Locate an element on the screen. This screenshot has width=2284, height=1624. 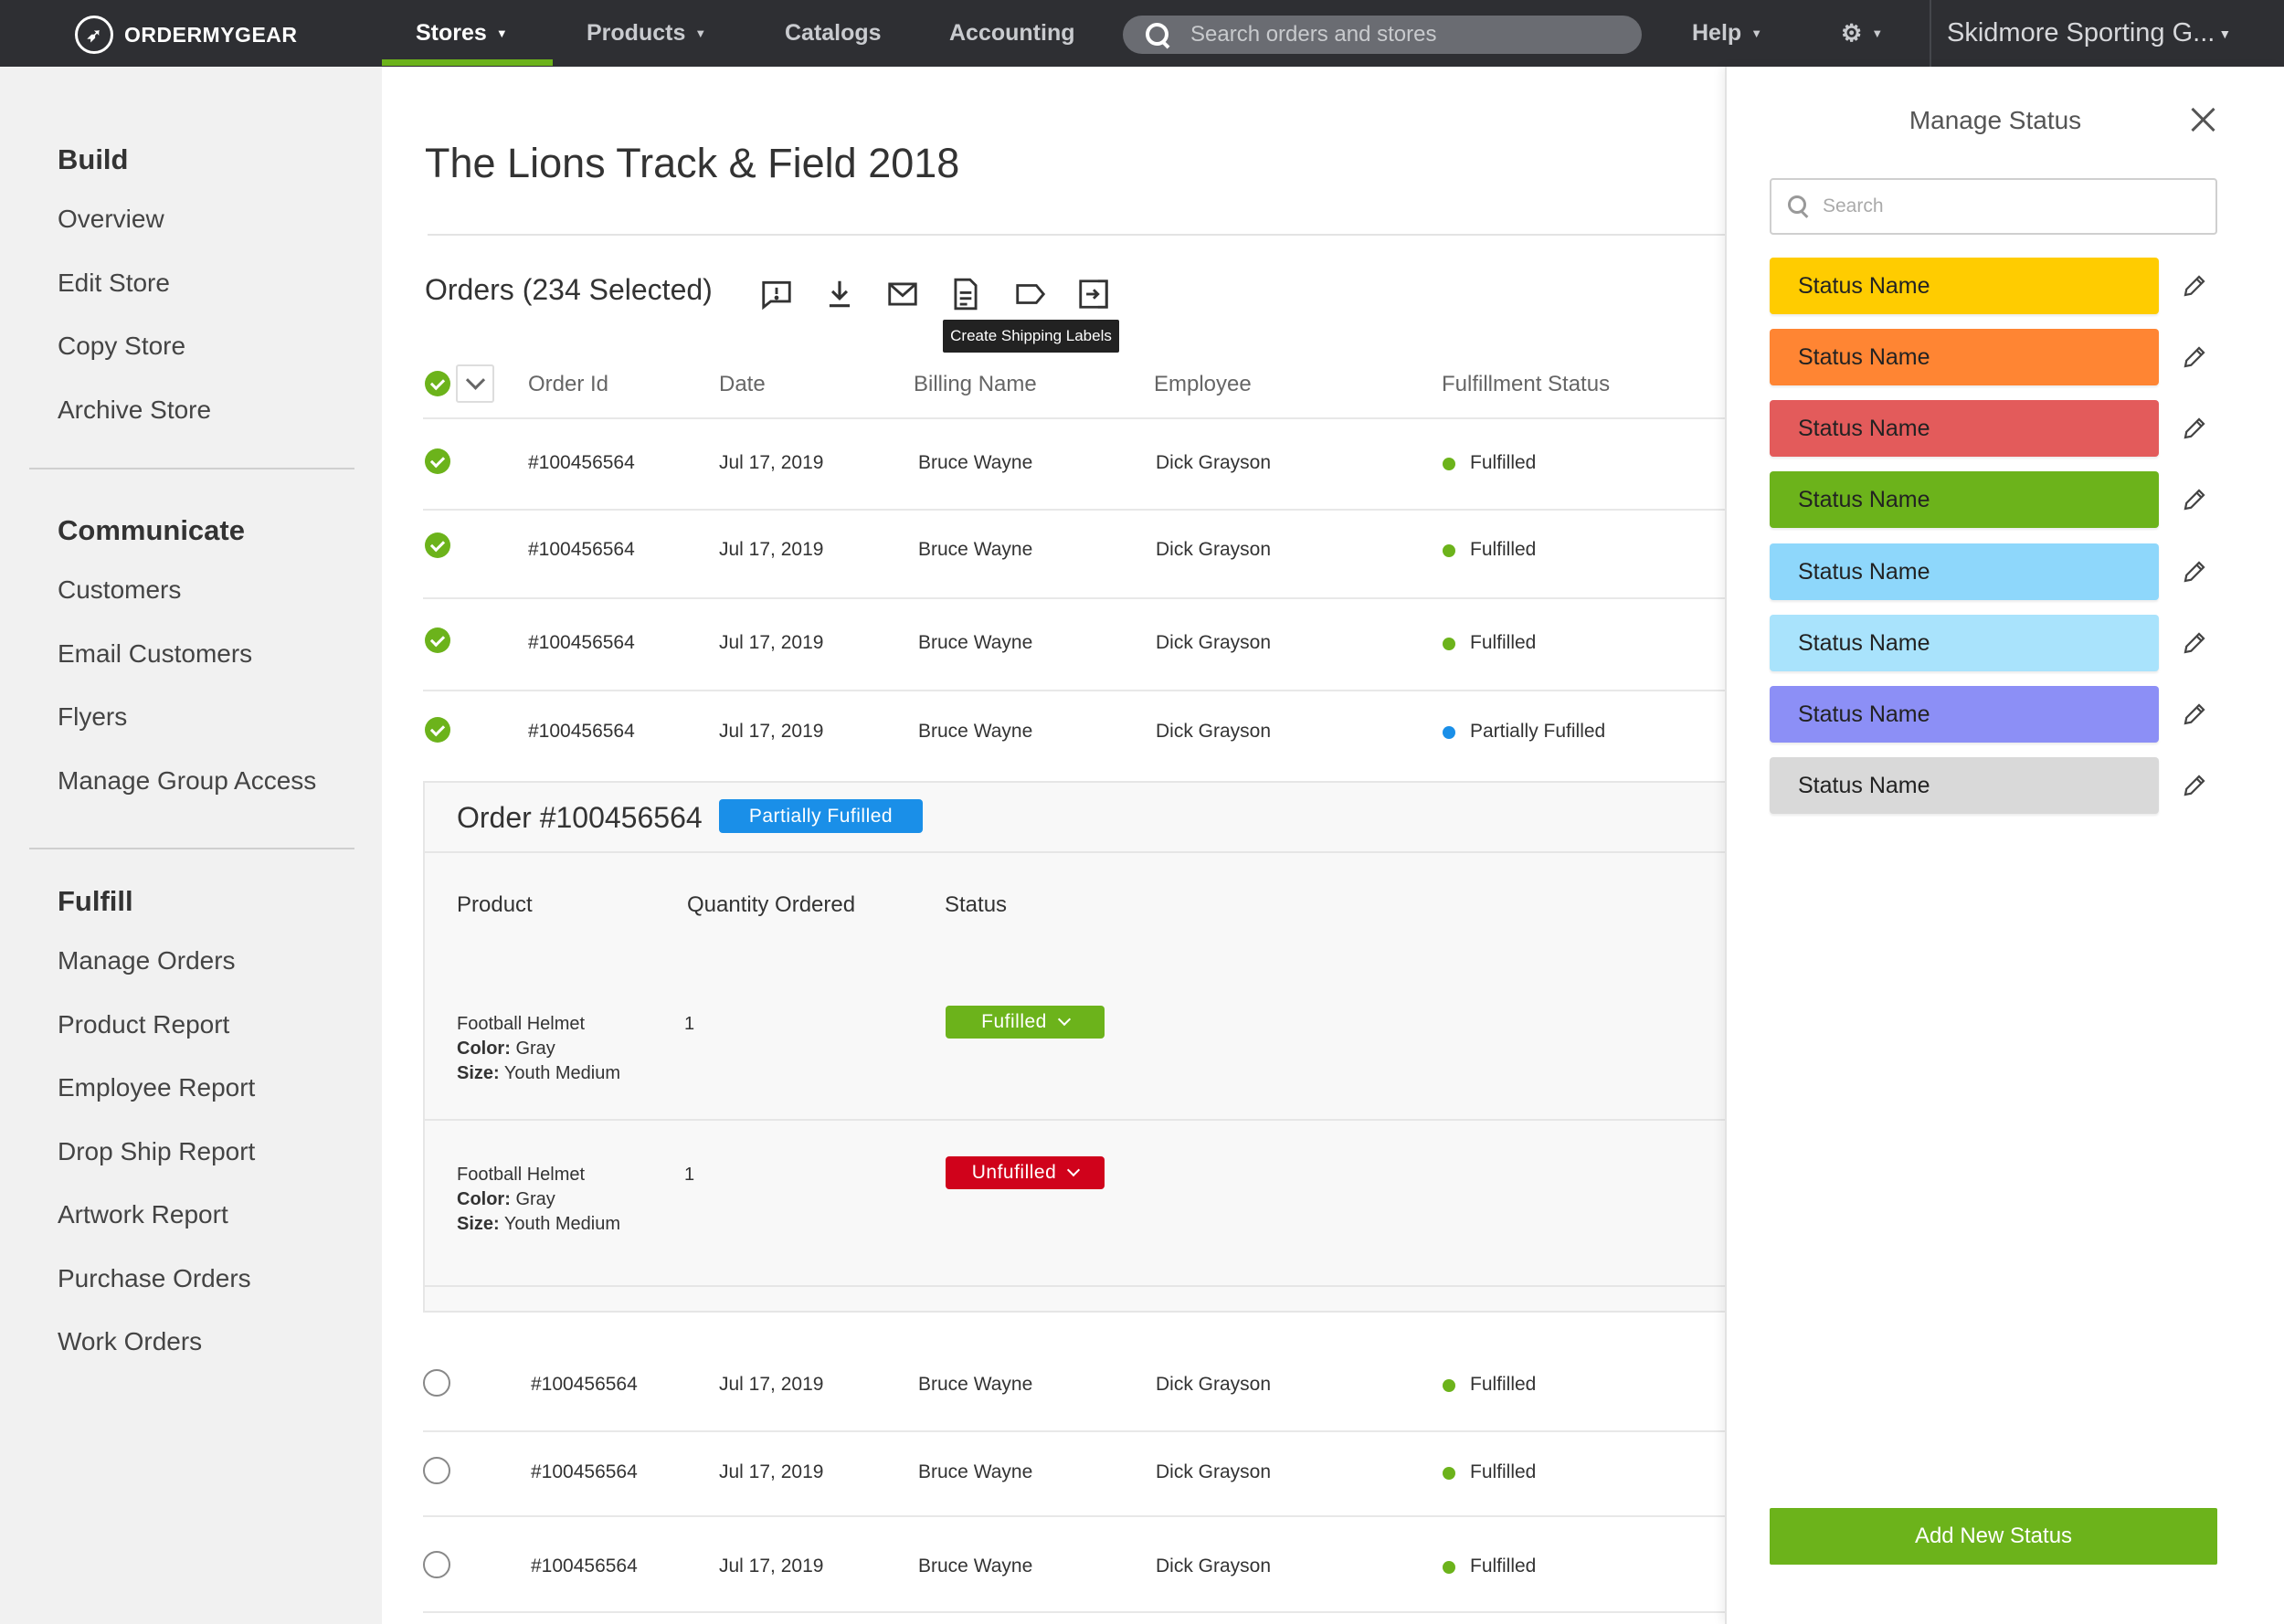
column-header-fulfillment-status: Fulfillment Status is located at coordinates (1526, 384).